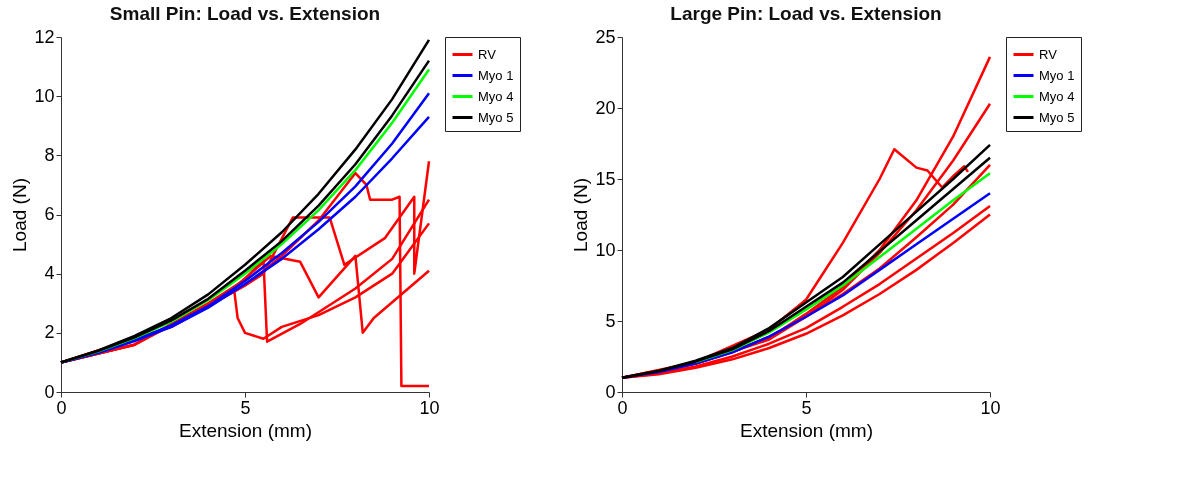 The image size is (1184, 481). I want to click on chart-title: Small Pin: Load vs. Extension, so click(245, 13).